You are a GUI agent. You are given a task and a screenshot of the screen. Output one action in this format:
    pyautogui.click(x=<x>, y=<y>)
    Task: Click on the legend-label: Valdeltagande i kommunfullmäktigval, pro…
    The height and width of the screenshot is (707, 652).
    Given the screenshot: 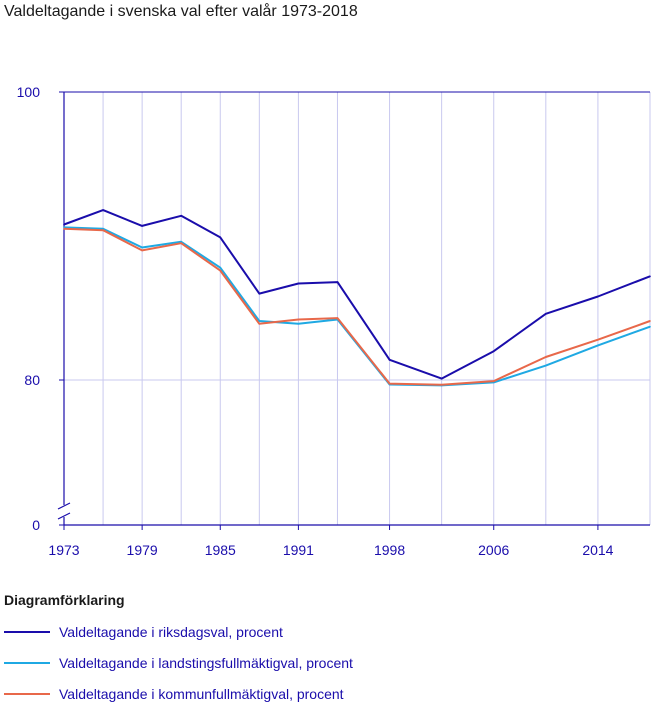 What is the action you would take?
    pyautogui.click(x=201, y=694)
    